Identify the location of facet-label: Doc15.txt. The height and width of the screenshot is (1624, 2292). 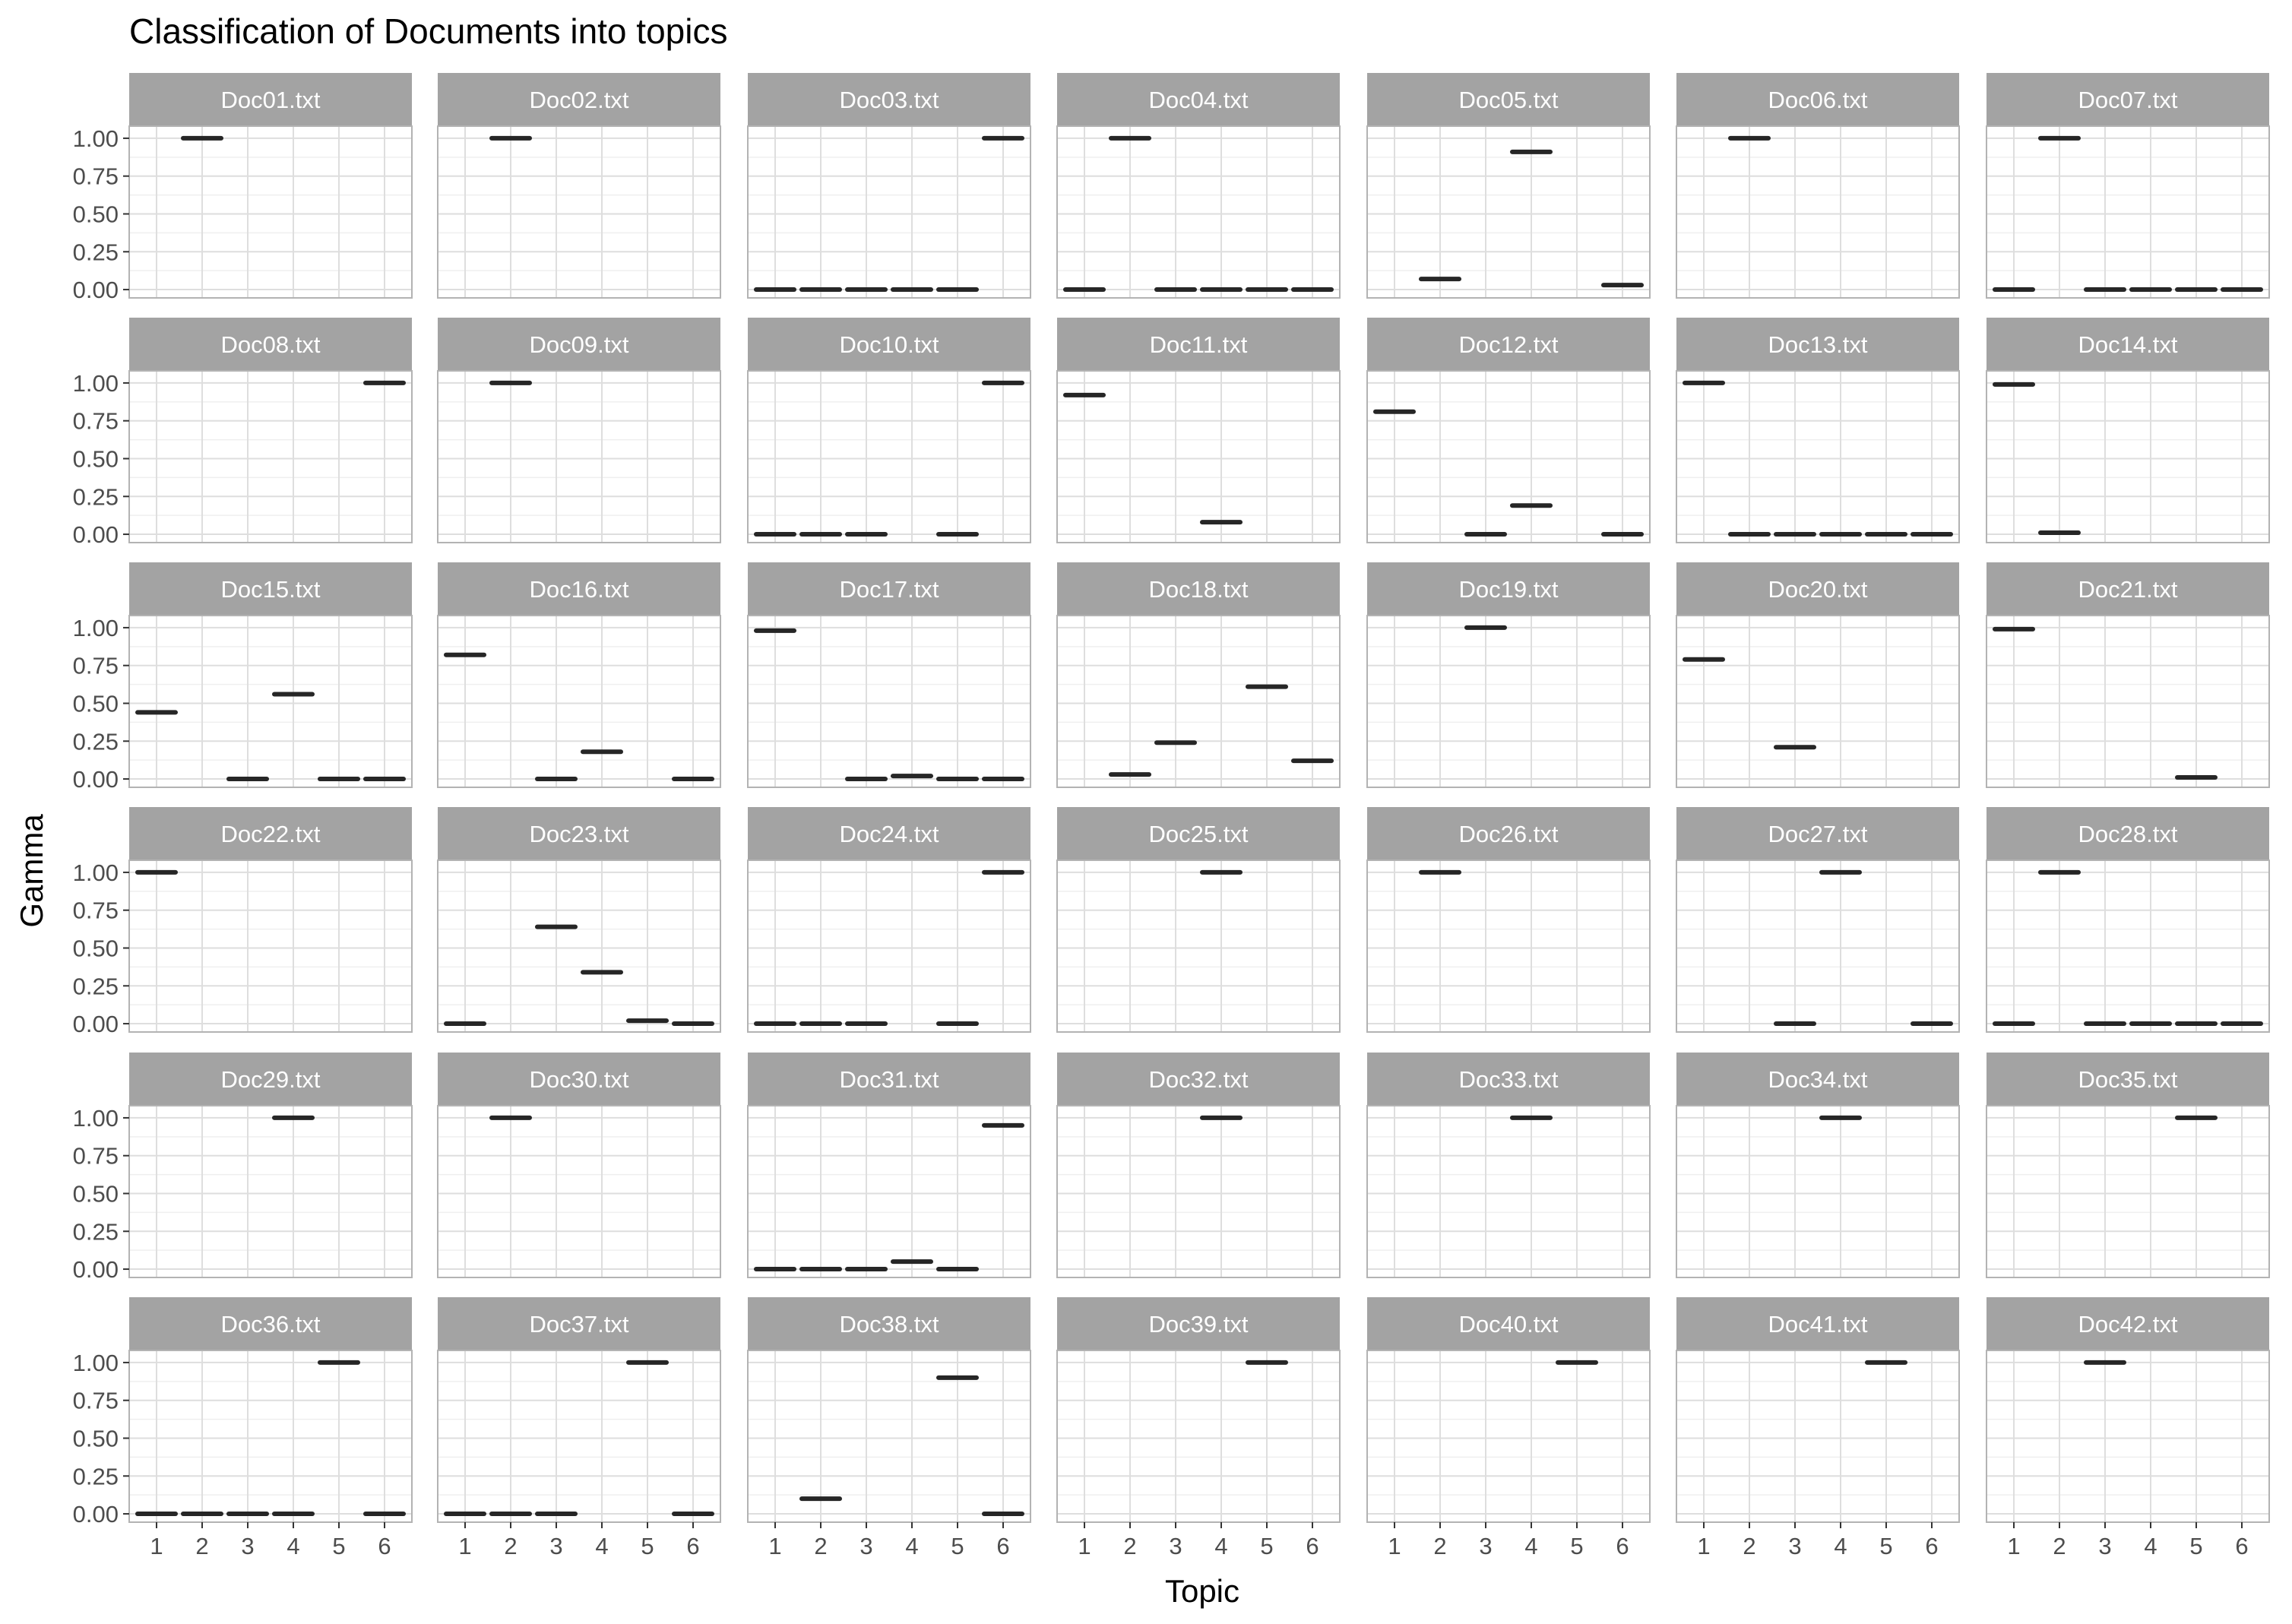
(271, 590).